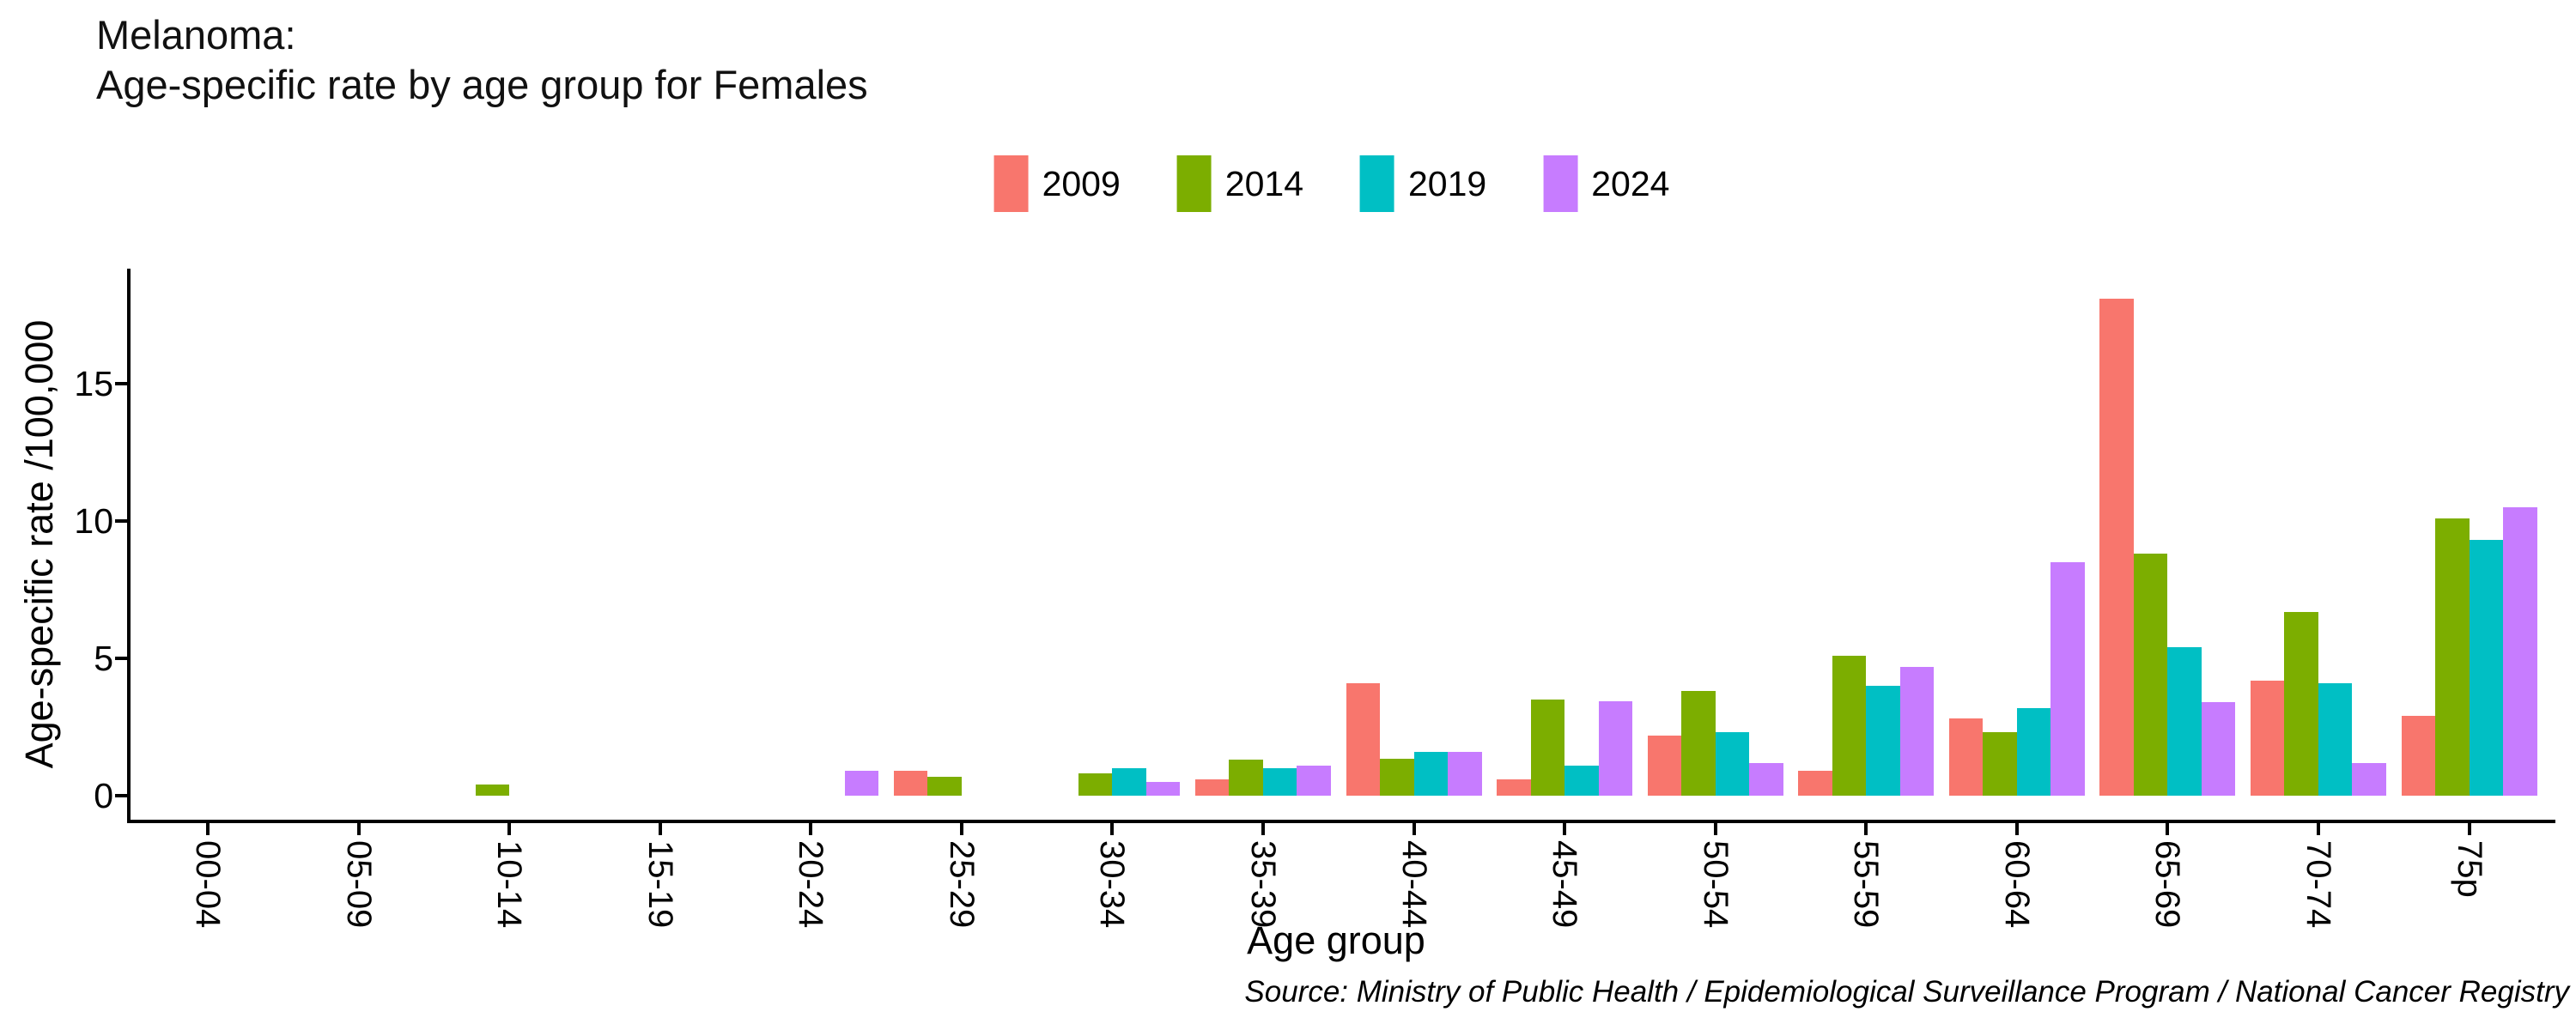 The image size is (2576, 1030). I want to click on legend-label-2009: 2009, so click(1081, 183).